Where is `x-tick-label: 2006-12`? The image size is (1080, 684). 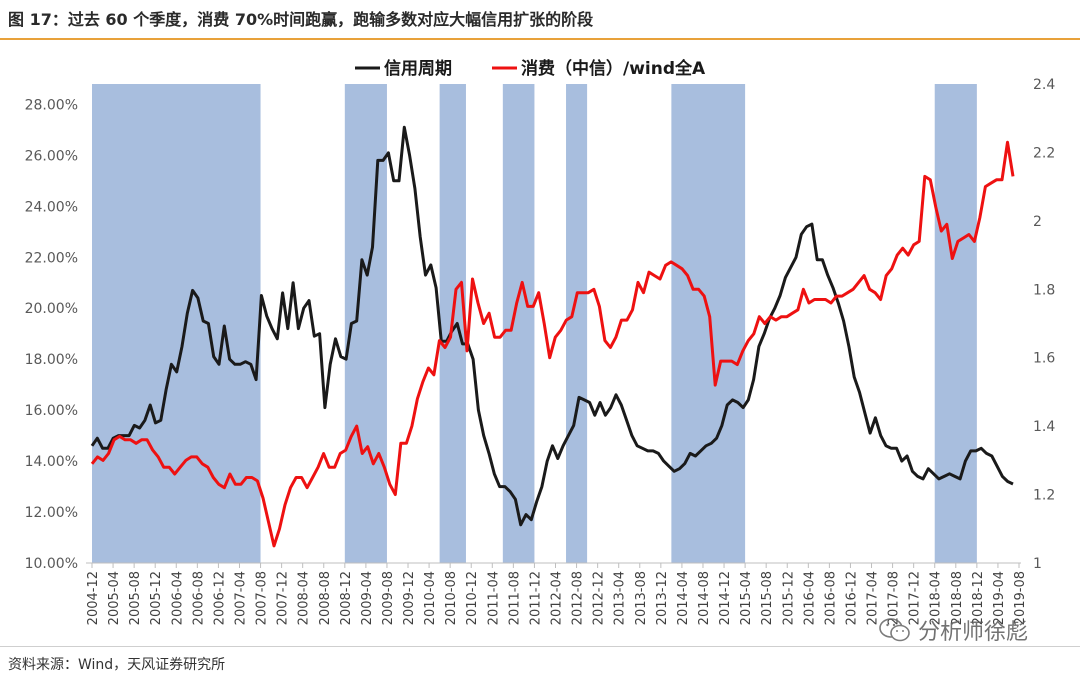 x-tick-label: 2006-12 is located at coordinates (219, 598).